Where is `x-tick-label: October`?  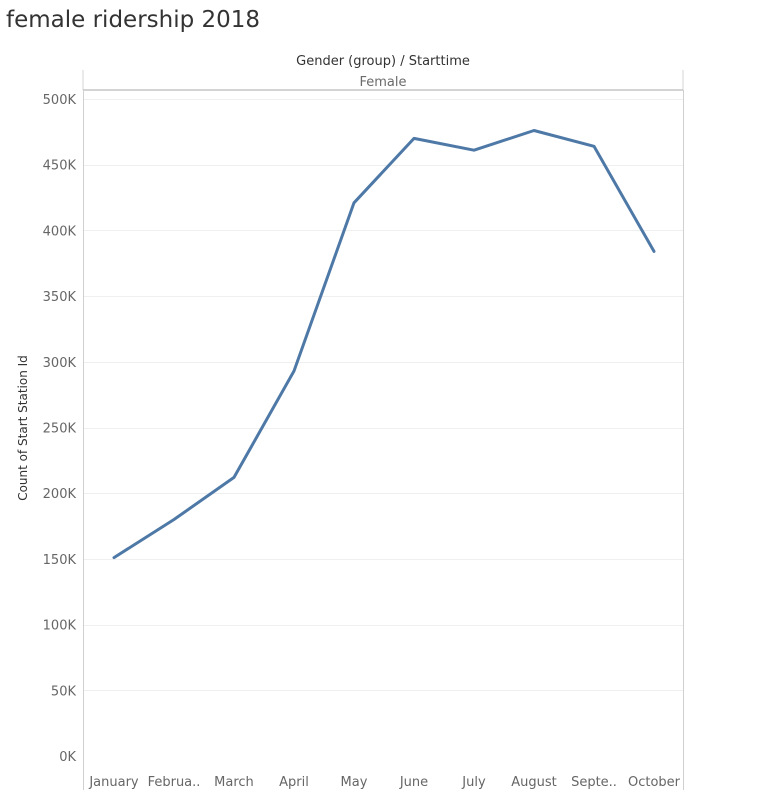 x-tick-label: October is located at coordinates (654, 782).